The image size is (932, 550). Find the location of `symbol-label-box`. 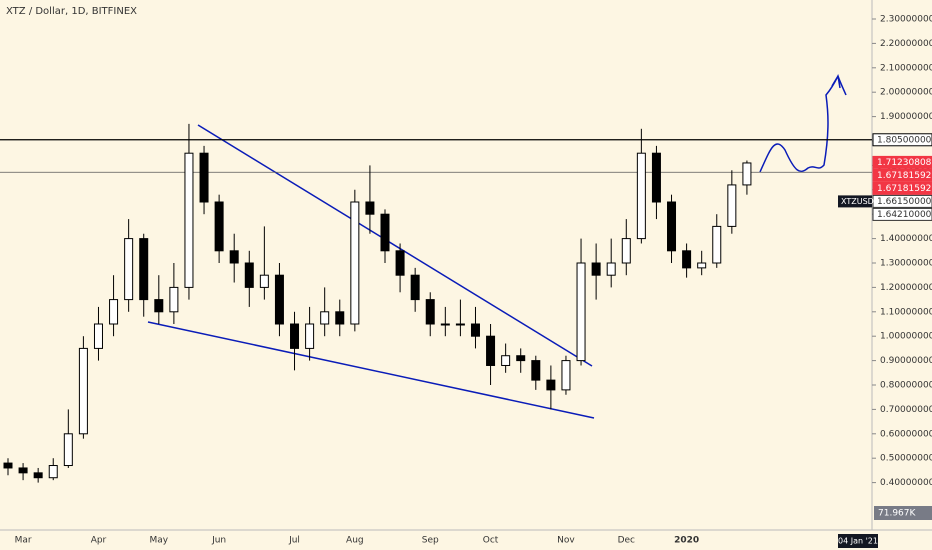

symbol-label-box is located at coordinates (855, 201).